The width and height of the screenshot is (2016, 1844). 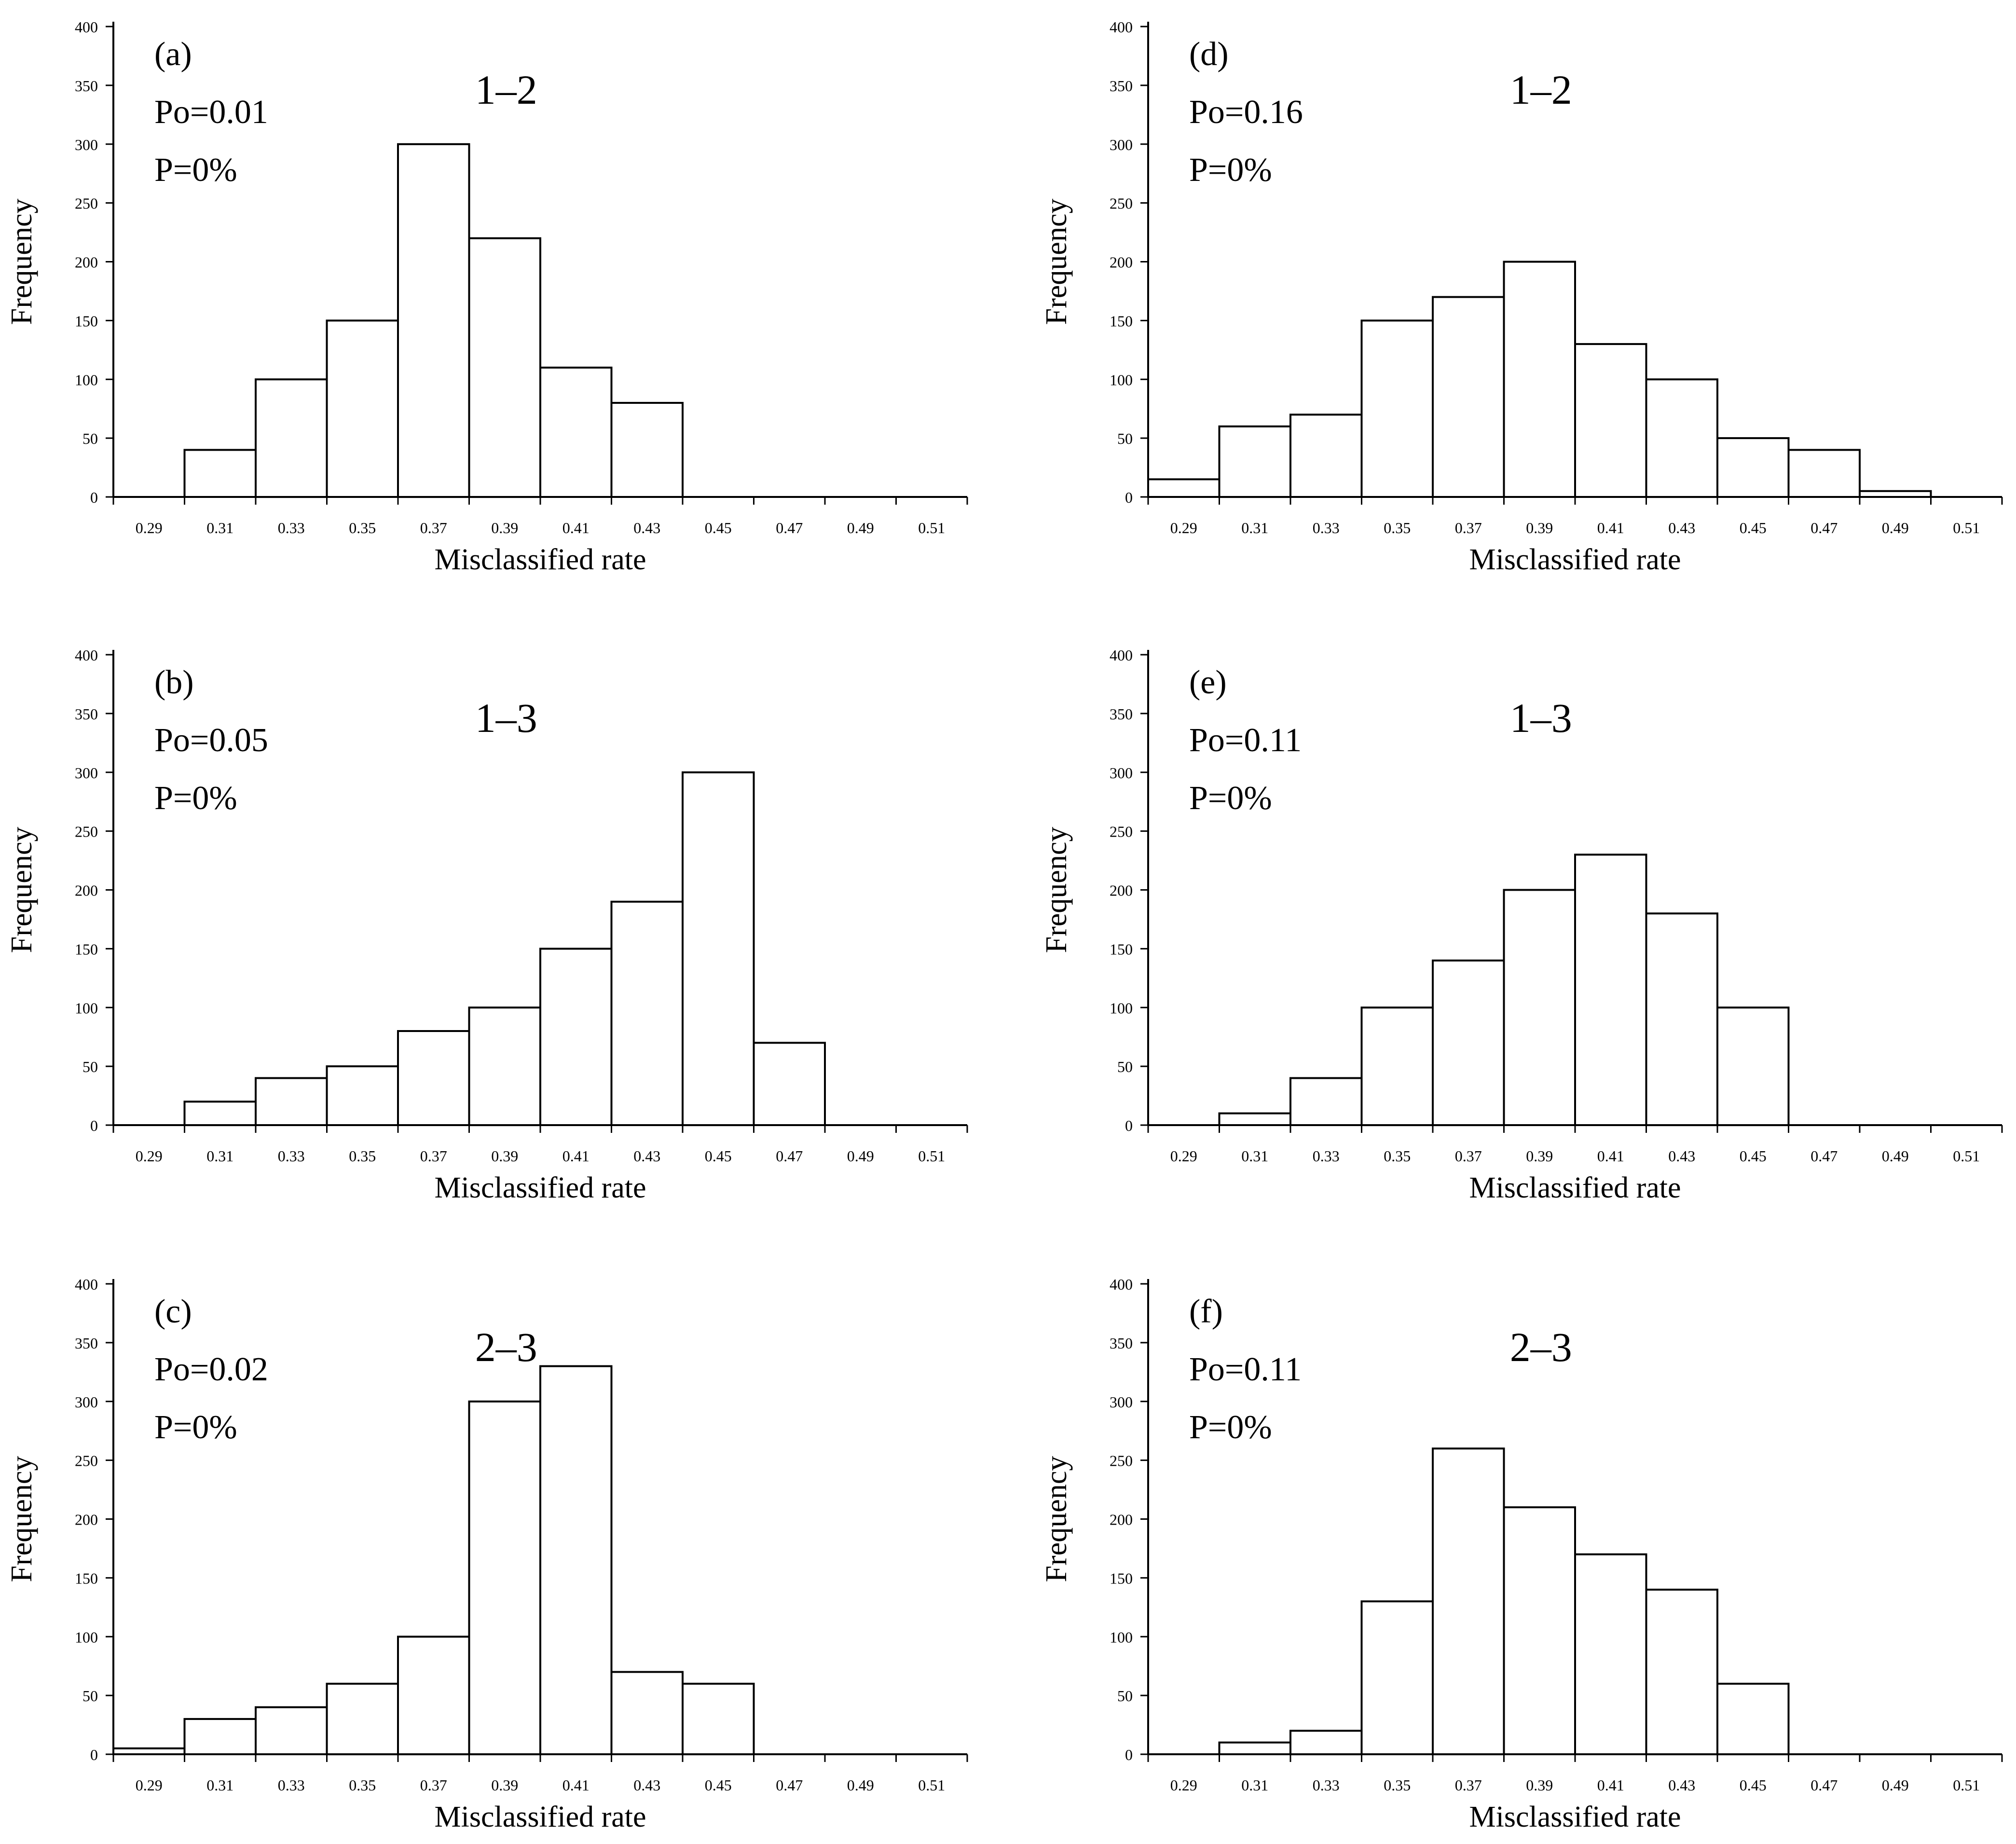 I want to click on panel-annotation: Po=0.05, so click(x=211, y=740).